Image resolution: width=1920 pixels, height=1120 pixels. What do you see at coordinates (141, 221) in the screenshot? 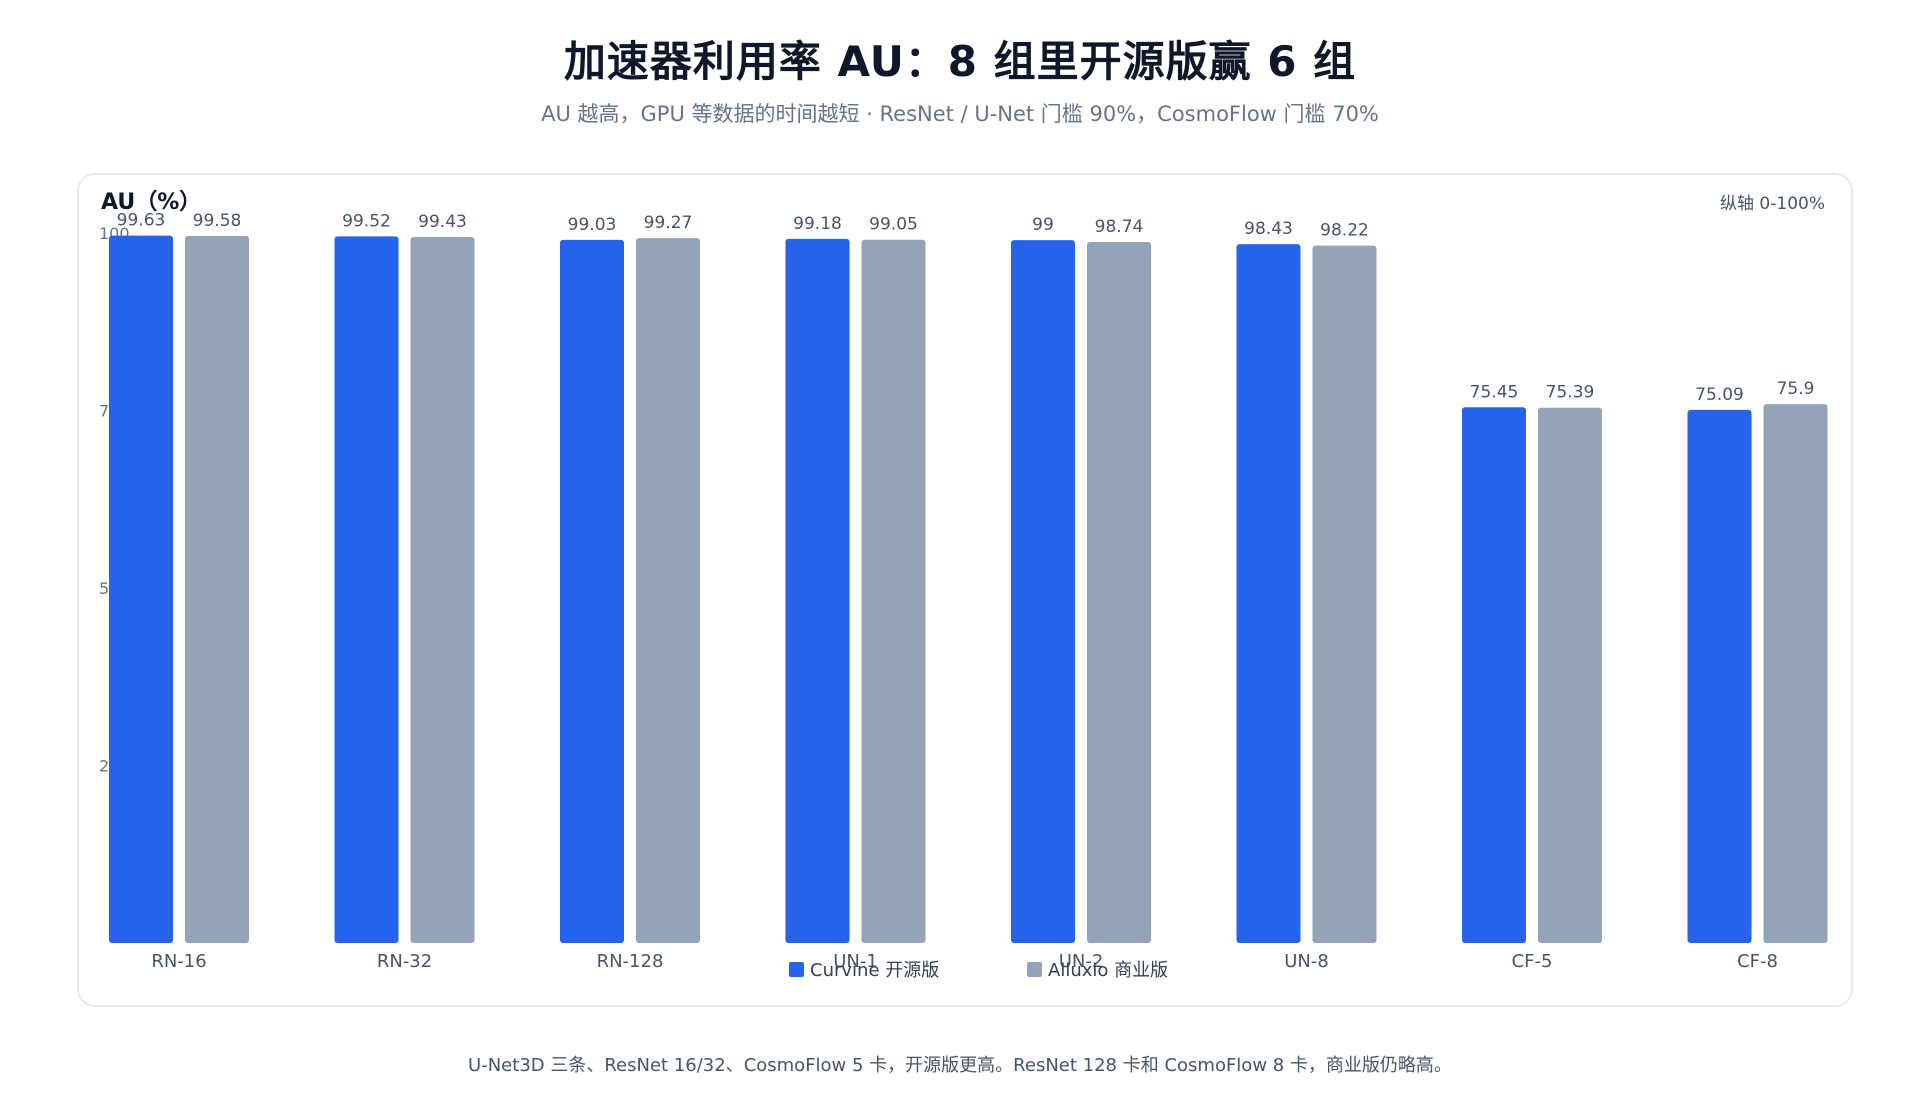
I see `data-label: 99.63` at bounding box center [141, 221].